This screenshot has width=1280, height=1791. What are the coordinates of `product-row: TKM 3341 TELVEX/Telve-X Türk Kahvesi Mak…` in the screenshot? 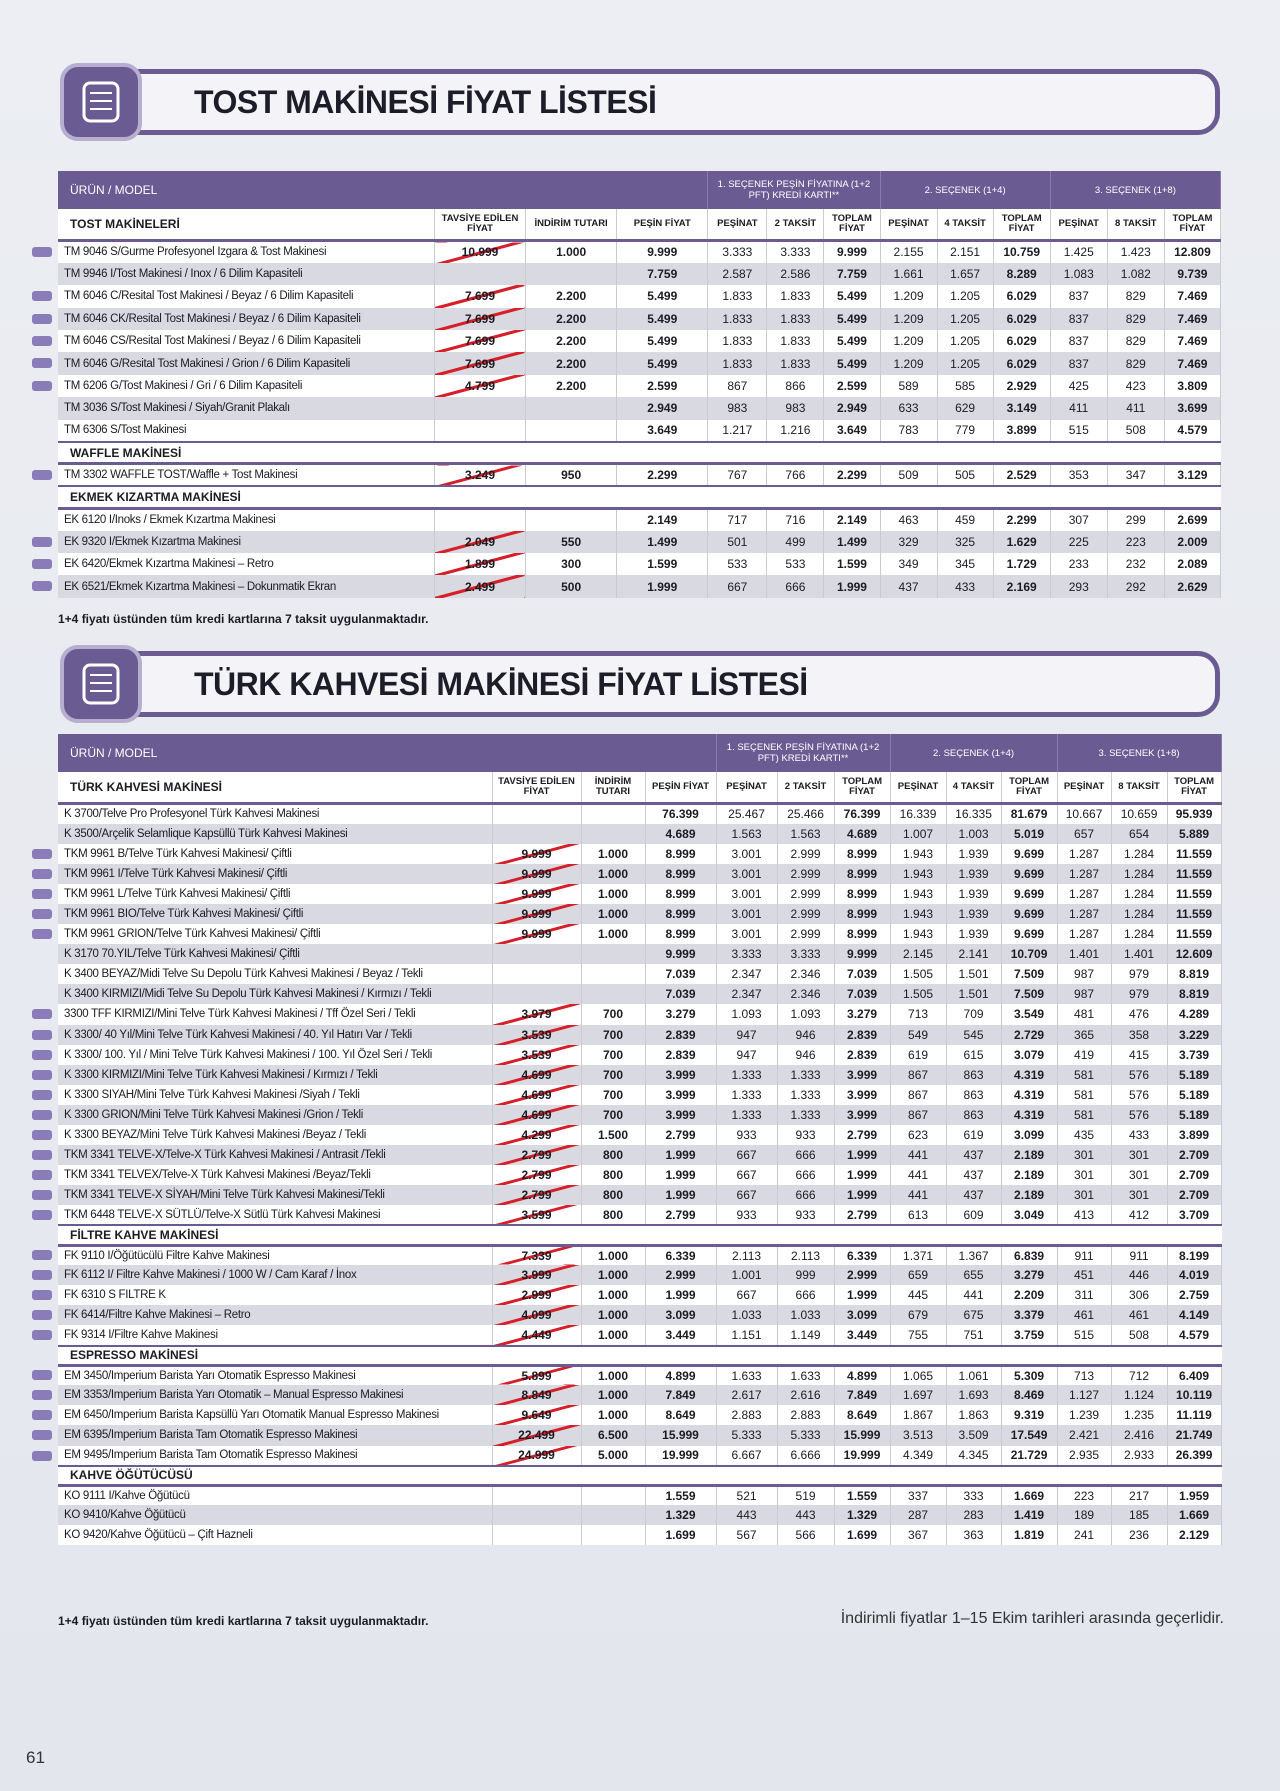 It's located at (640, 1175).